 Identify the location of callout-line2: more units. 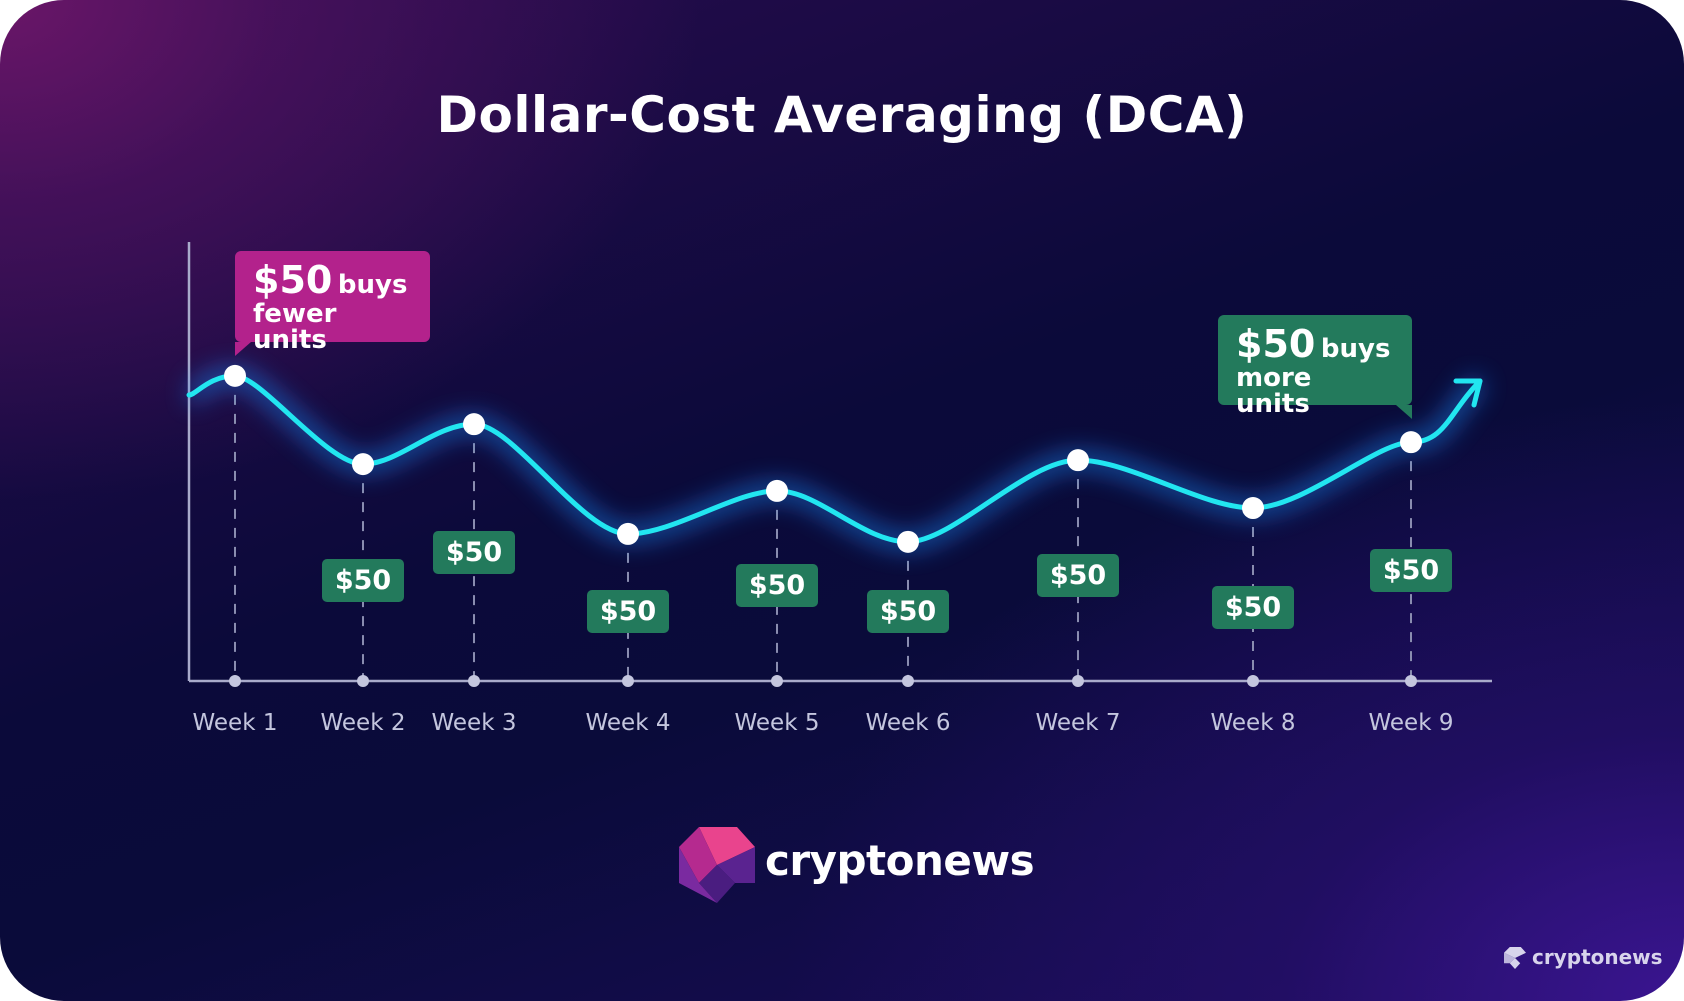
(1274, 391).